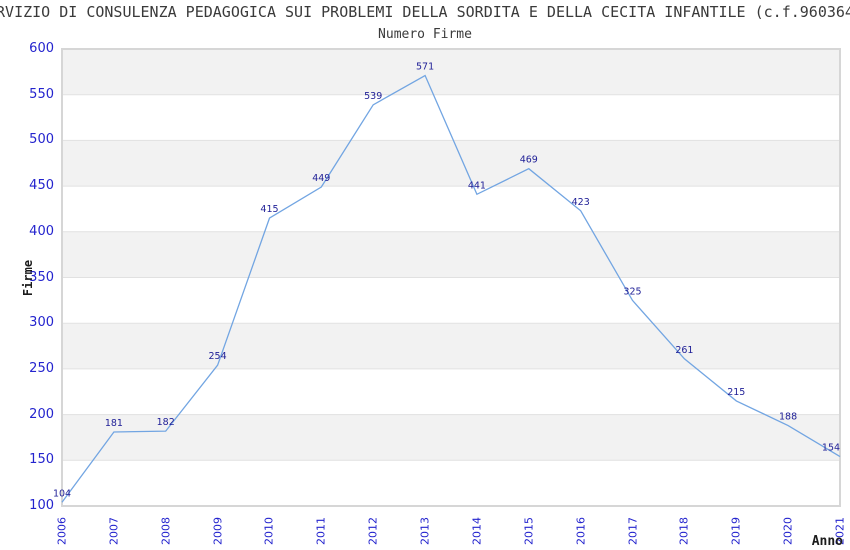 The height and width of the screenshot is (550, 850). I want to click on data-point-label: 182, so click(166, 422).